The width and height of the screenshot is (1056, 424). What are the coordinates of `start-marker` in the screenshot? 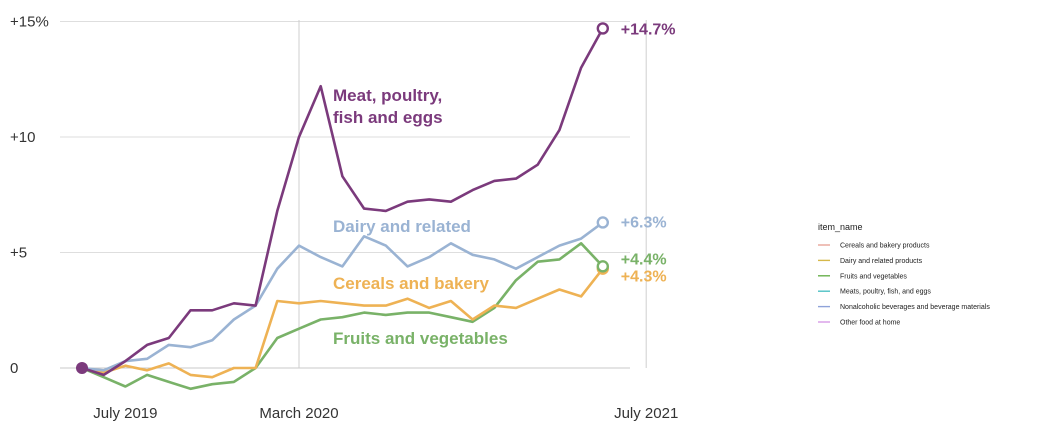 It's located at (82, 368).